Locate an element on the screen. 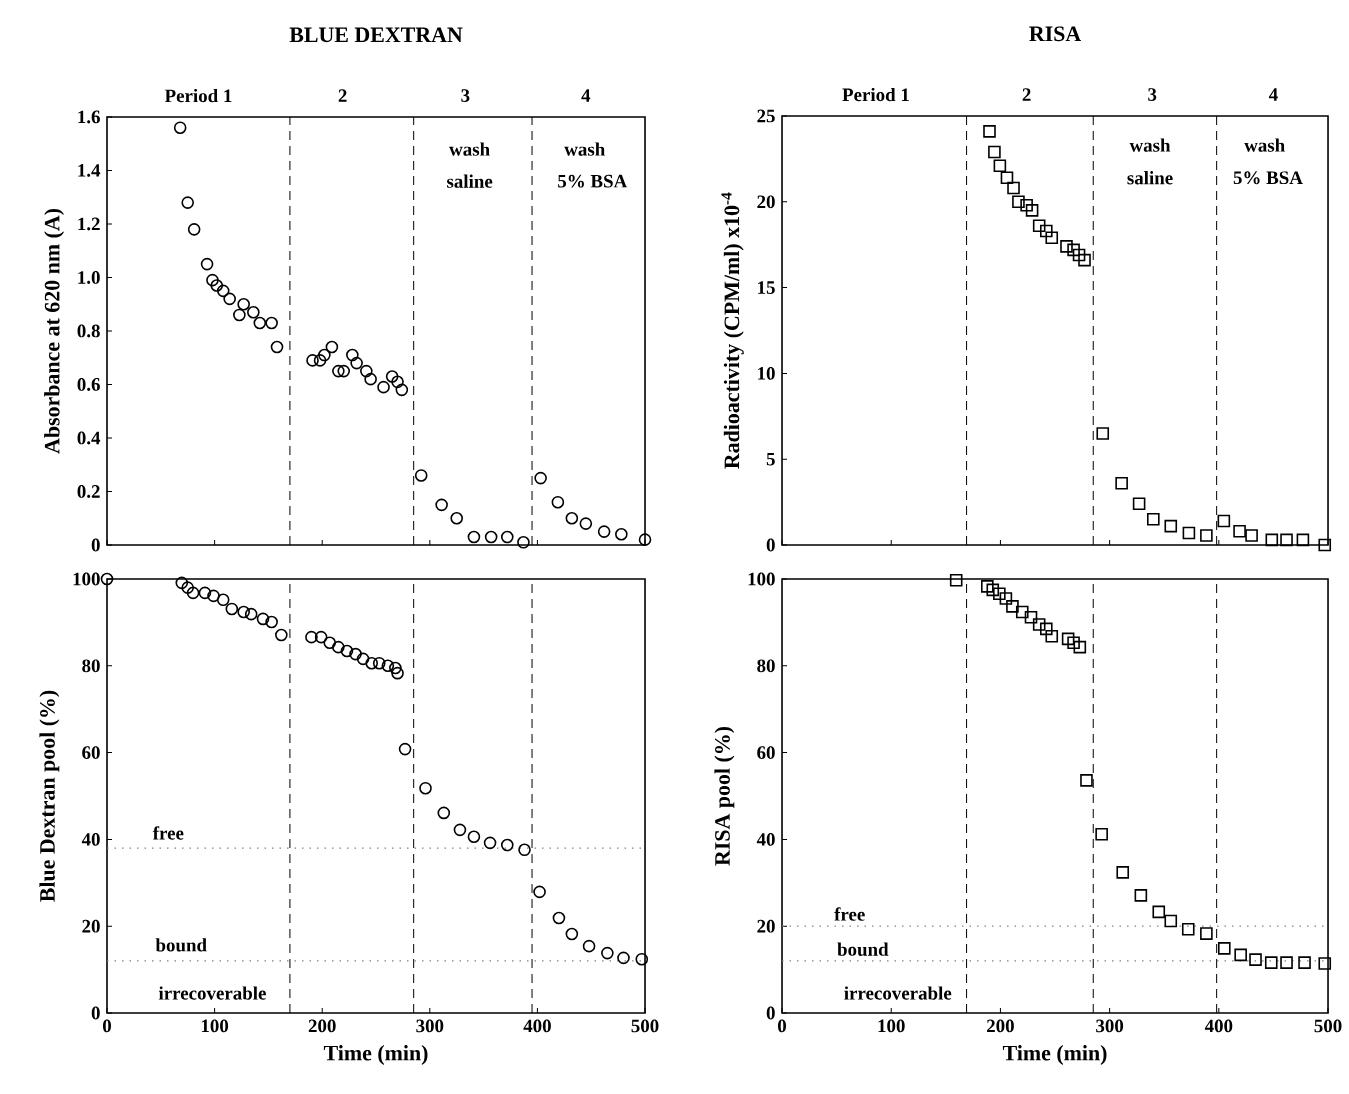 This screenshot has width=1349, height=1094. y-axis-title: Blue Dextran pool (%) is located at coordinates (49, 796).